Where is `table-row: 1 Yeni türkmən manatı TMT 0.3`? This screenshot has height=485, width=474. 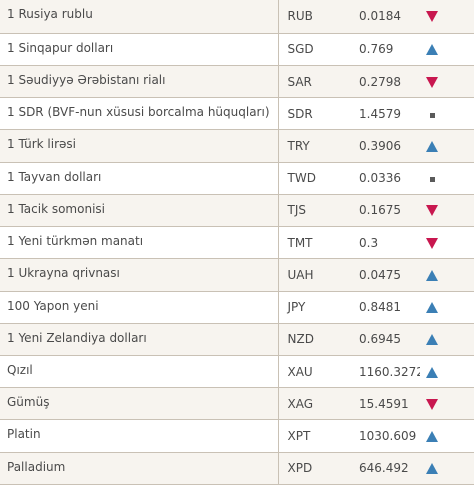 table-row: 1 Yeni türkmən manatı TMT 0.3 is located at coordinates (237, 242).